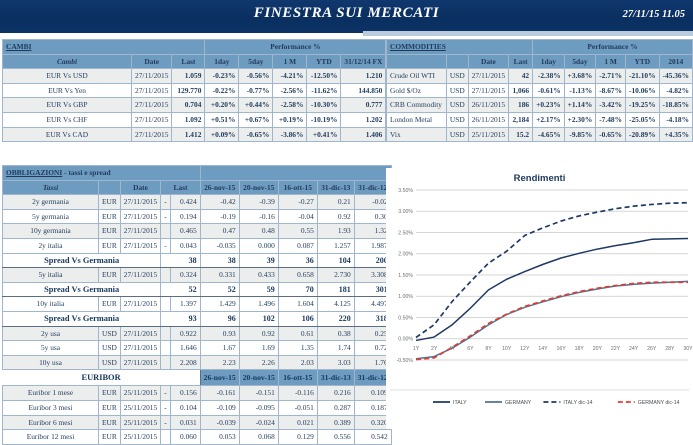 The height and width of the screenshot is (445, 693). I want to click on chart-legend-item: GERMANY, so click(508, 403).